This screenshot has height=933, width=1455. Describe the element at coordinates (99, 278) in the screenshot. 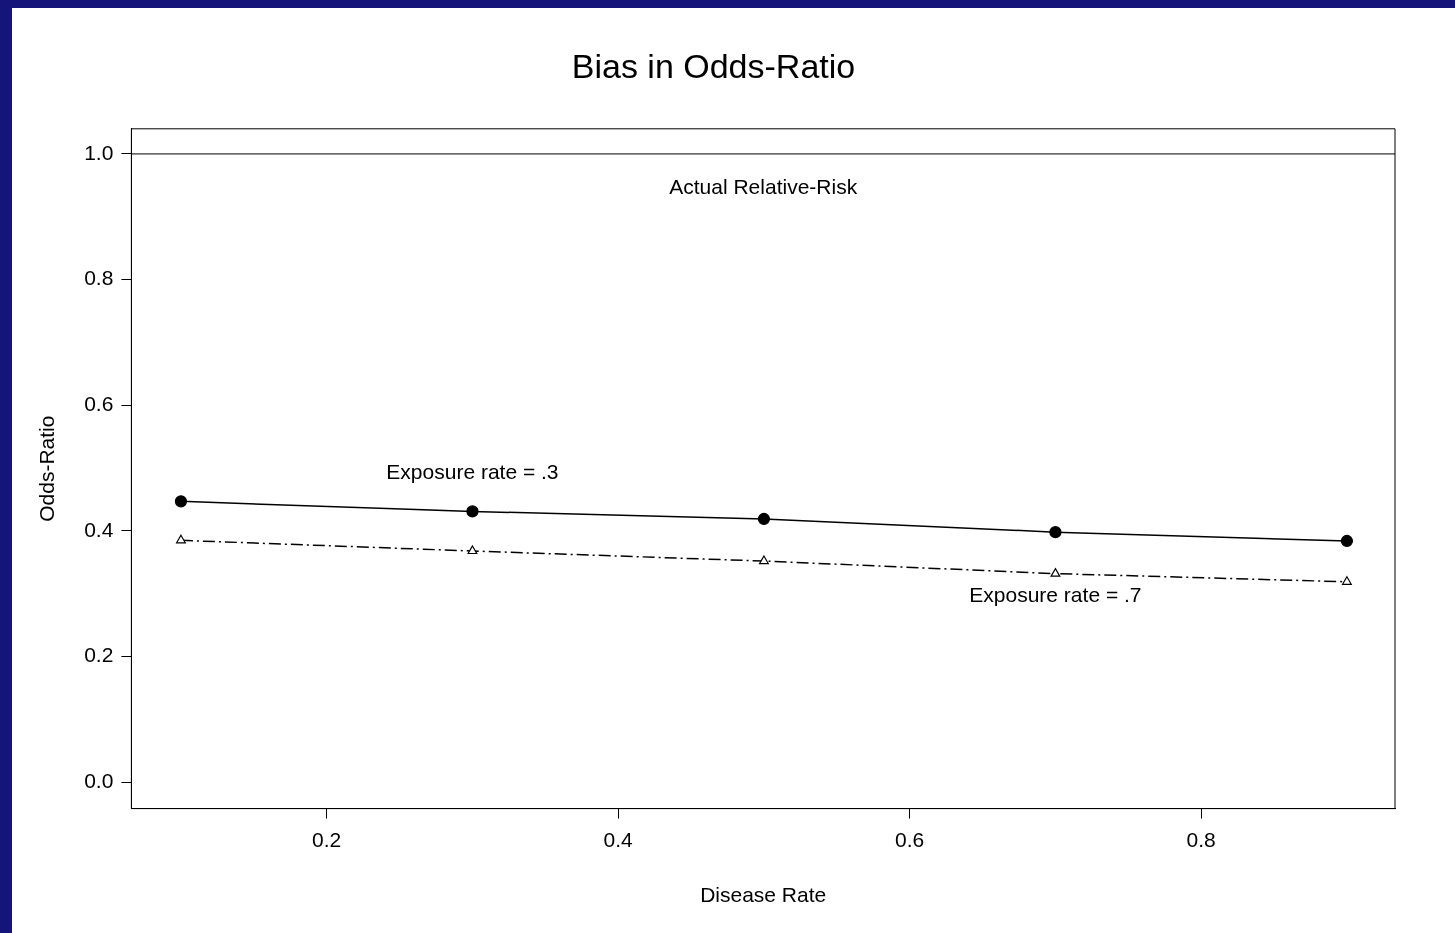

I see `y-tick-label: 0.8` at that location.